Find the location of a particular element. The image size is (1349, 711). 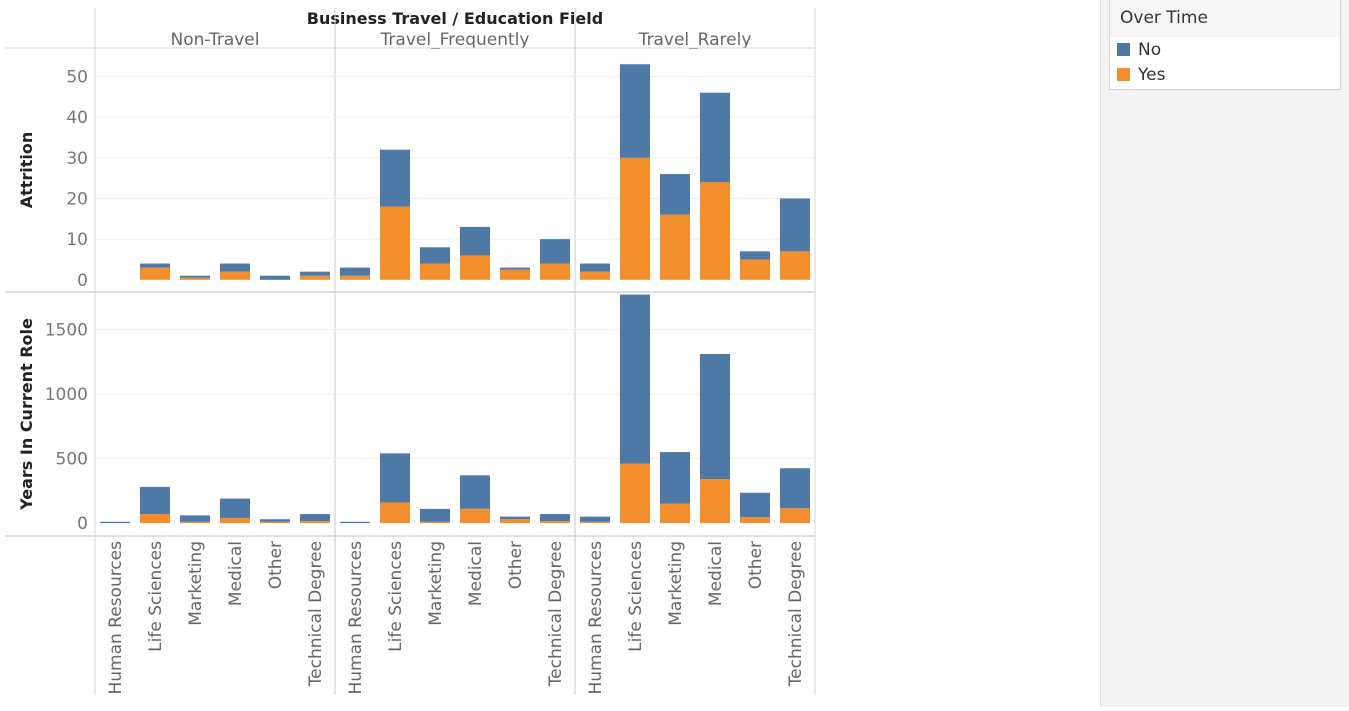

legend-swatch-no is located at coordinates (1123, 49).